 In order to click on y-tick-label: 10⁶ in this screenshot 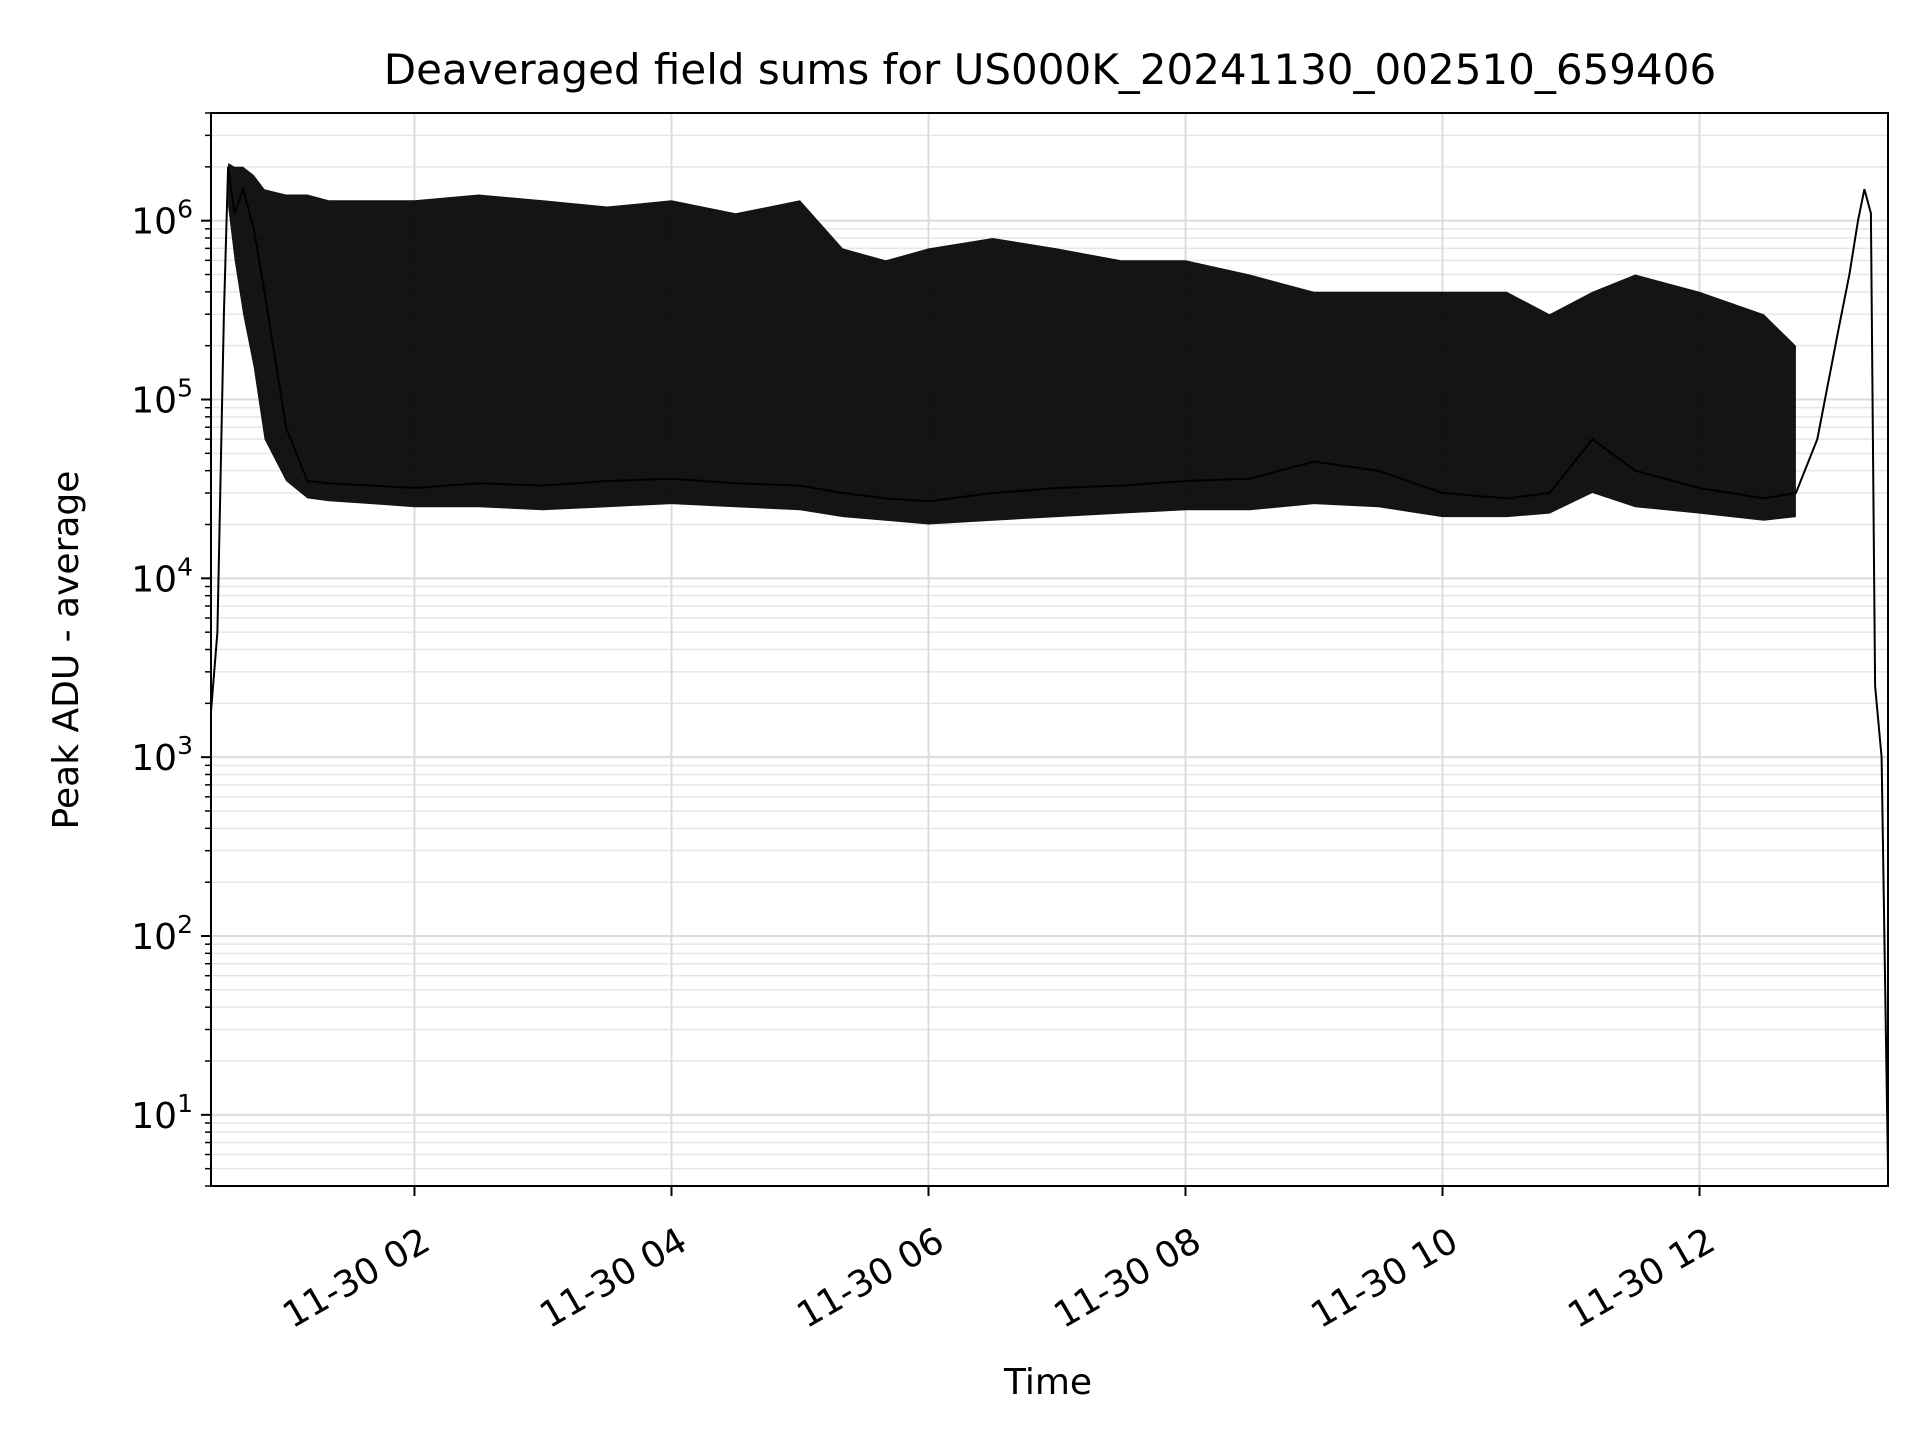, I will do `click(162, 219)`.